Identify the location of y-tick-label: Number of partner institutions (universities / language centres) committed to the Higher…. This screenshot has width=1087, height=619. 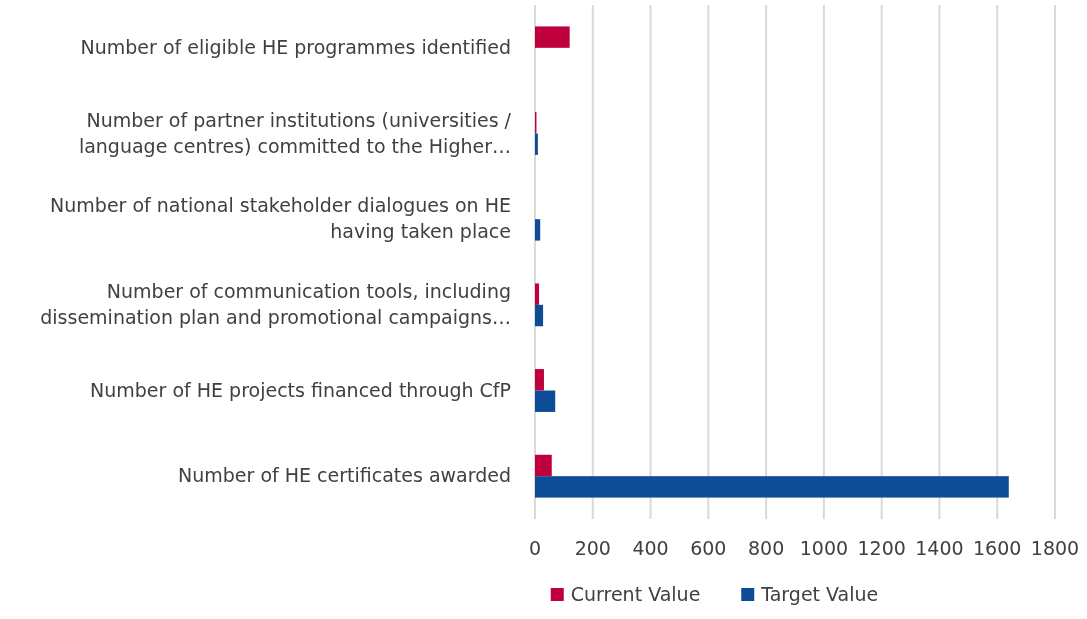
(295, 132).